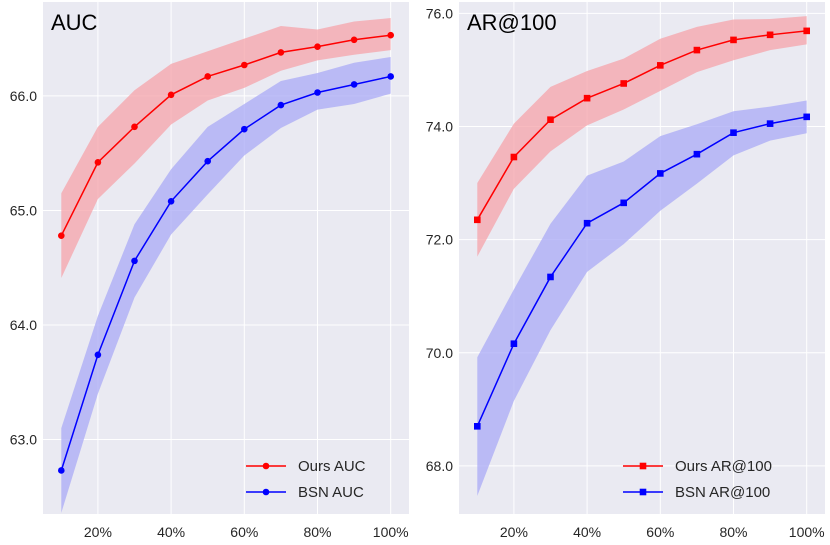 The height and width of the screenshot is (545, 830). What do you see at coordinates (641, 125) in the screenshot?
I see `ar100-ours-series-line` at bounding box center [641, 125].